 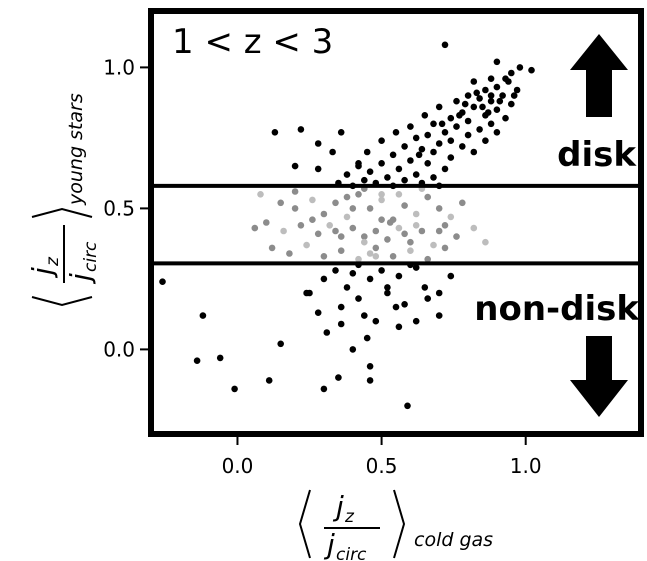 What do you see at coordinates (453, 540) in the screenshot?
I see `svg-text: cold gas` at bounding box center [453, 540].